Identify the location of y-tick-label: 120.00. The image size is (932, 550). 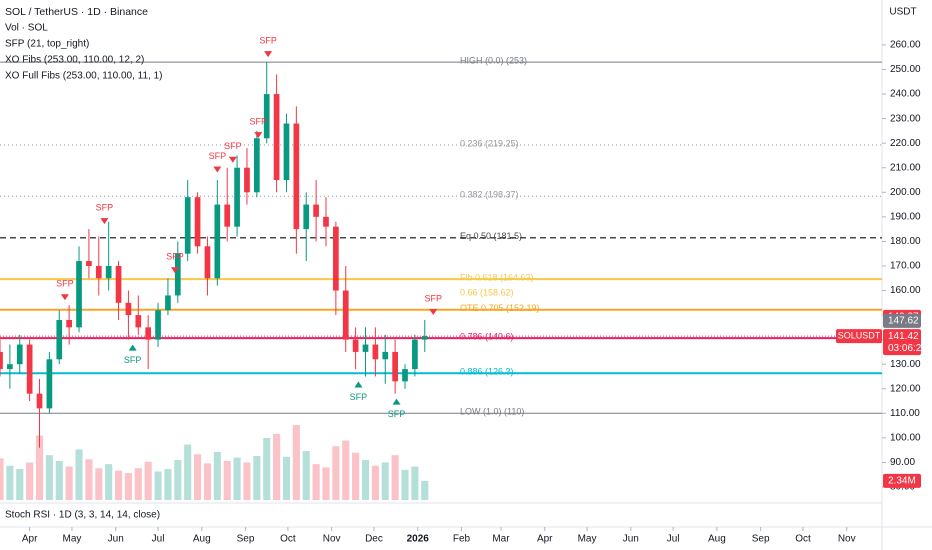
(905, 388).